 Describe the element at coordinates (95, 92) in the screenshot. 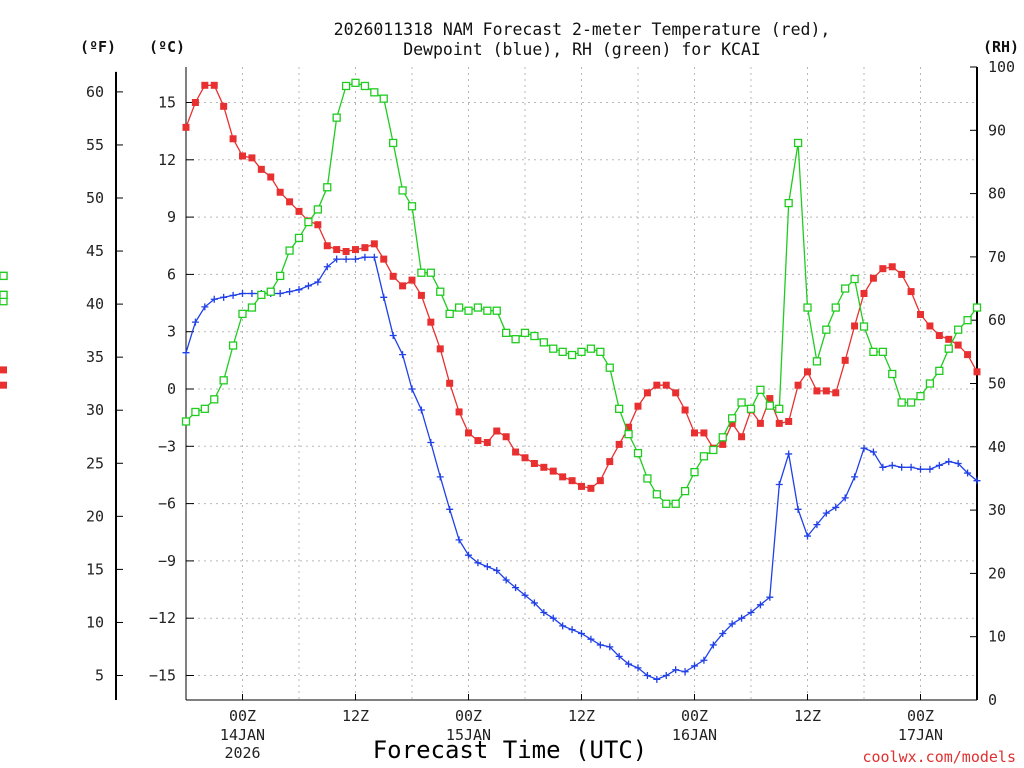

I see `fahrenheit-tick-label: 60` at that location.